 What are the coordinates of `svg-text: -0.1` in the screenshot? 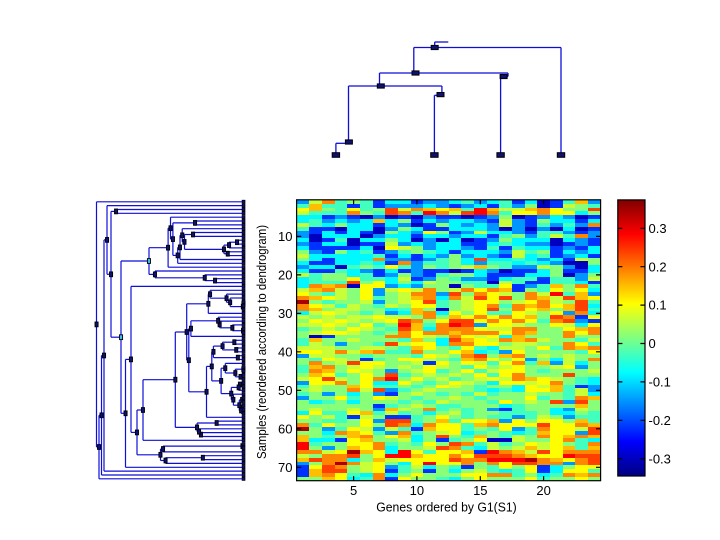 It's located at (660, 382).